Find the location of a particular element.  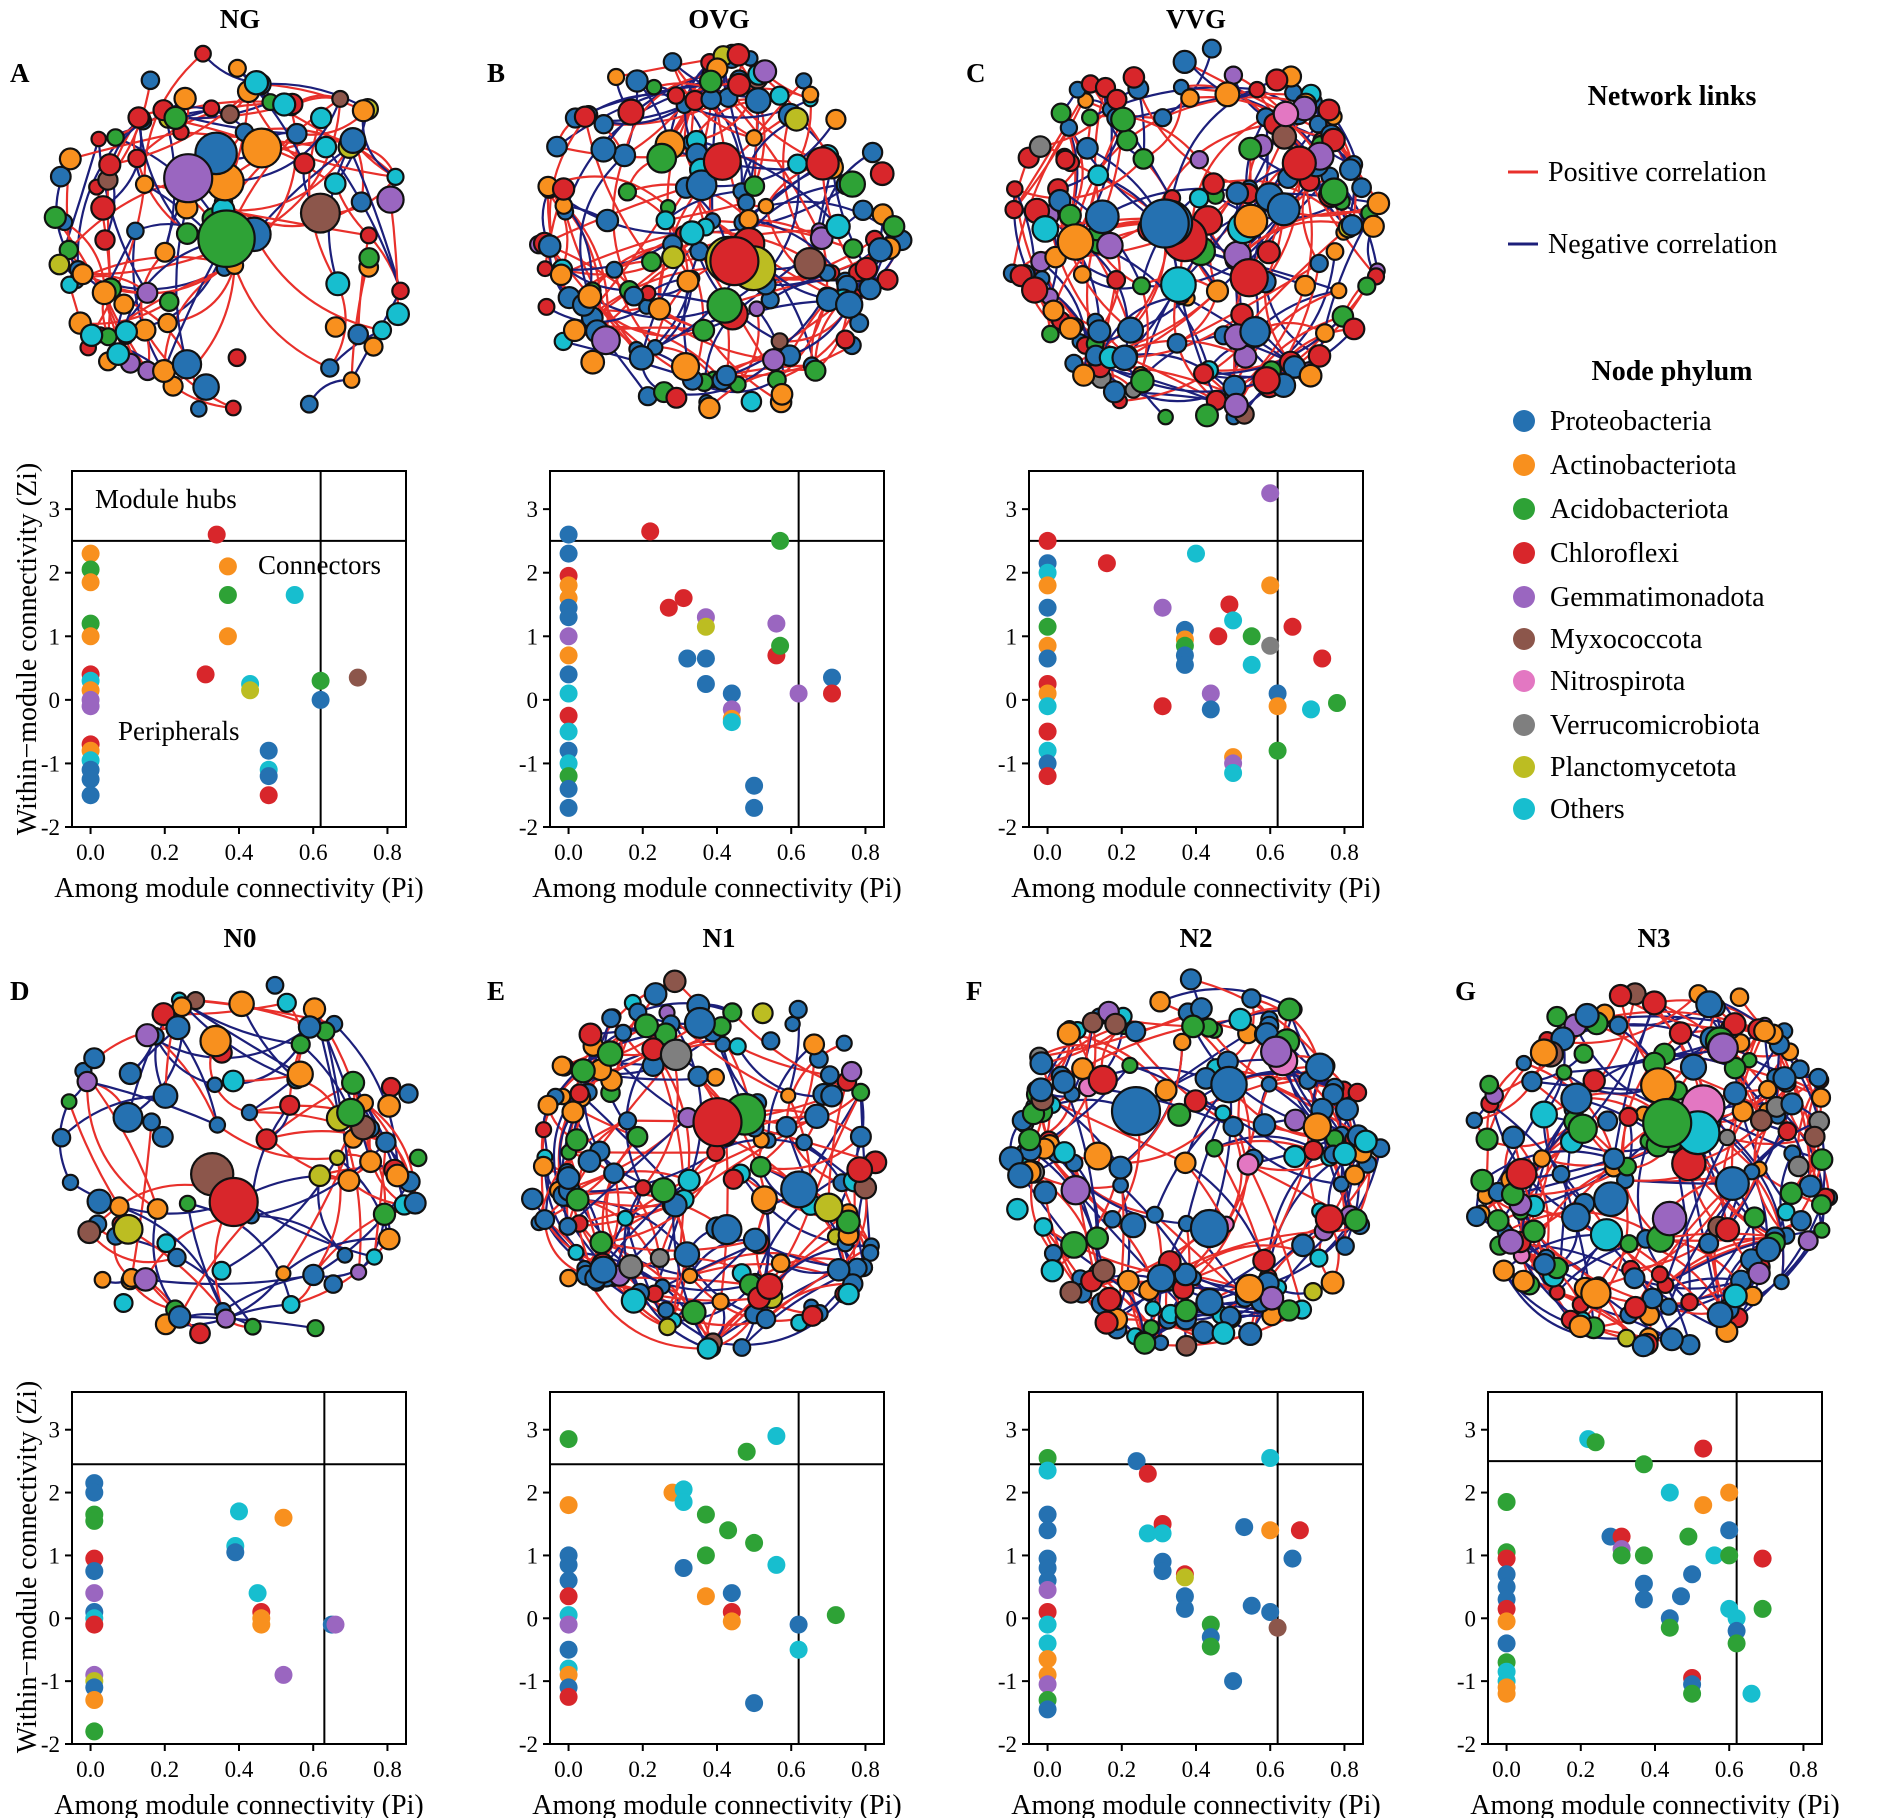

panel-letter: F is located at coordinates (974, 991).